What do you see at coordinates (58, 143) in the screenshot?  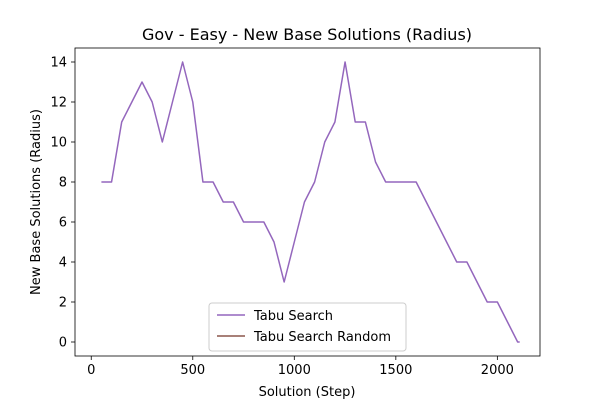 I see `y-tick-label: 10` at bounding box center [58, 143].